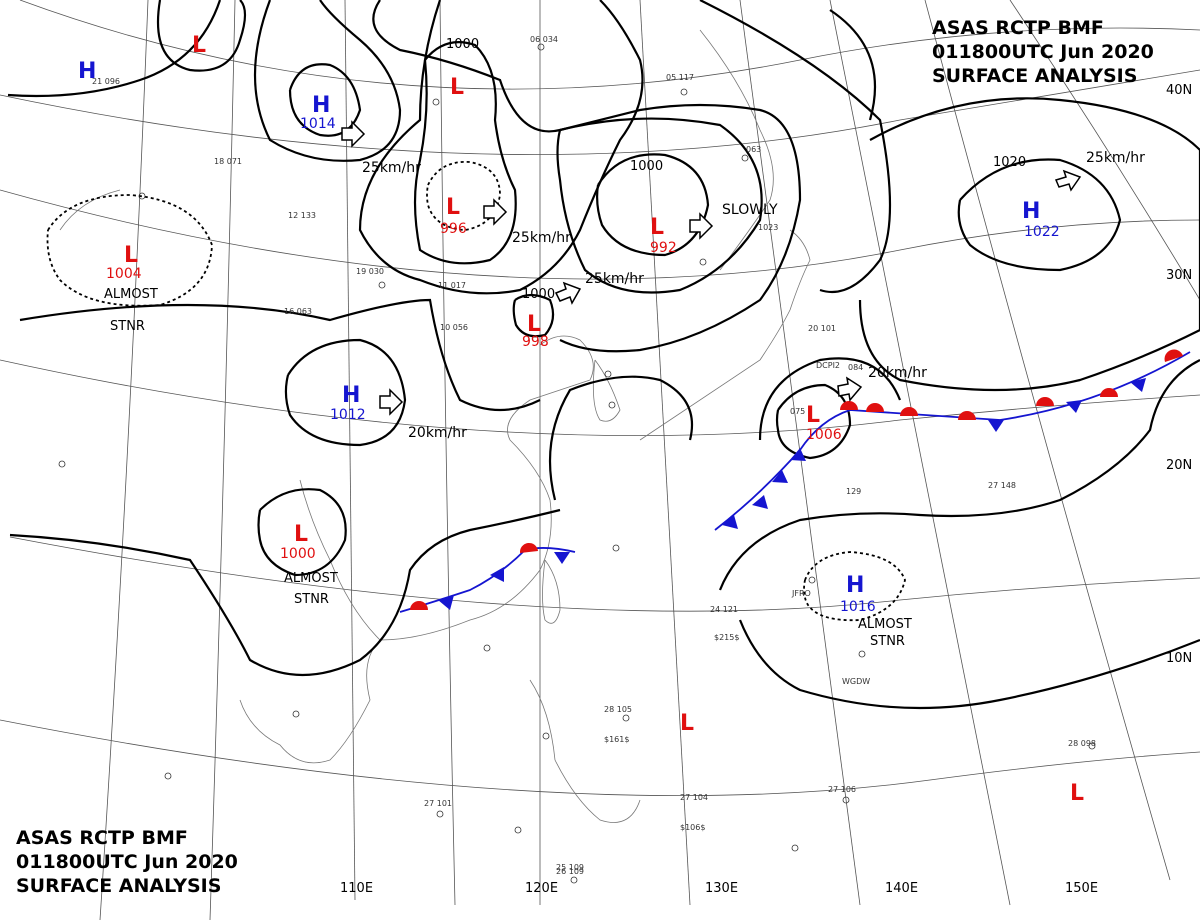 The height and width of the screenshot is (920, 1200). I want to click on obs-text: DCPI2, so click(828, 365).